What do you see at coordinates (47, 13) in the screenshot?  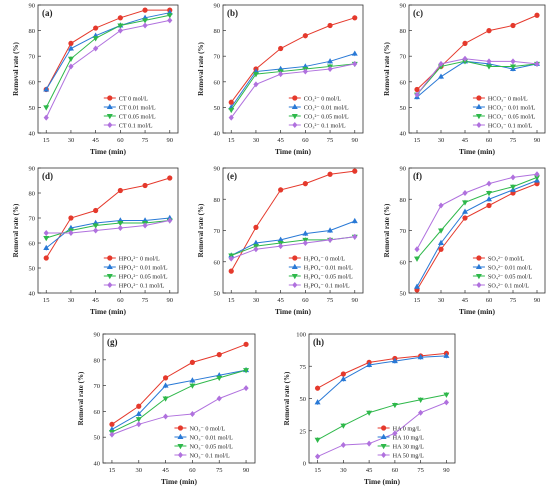 I see `panel-label: (a)` at bounding box center [47, 13].